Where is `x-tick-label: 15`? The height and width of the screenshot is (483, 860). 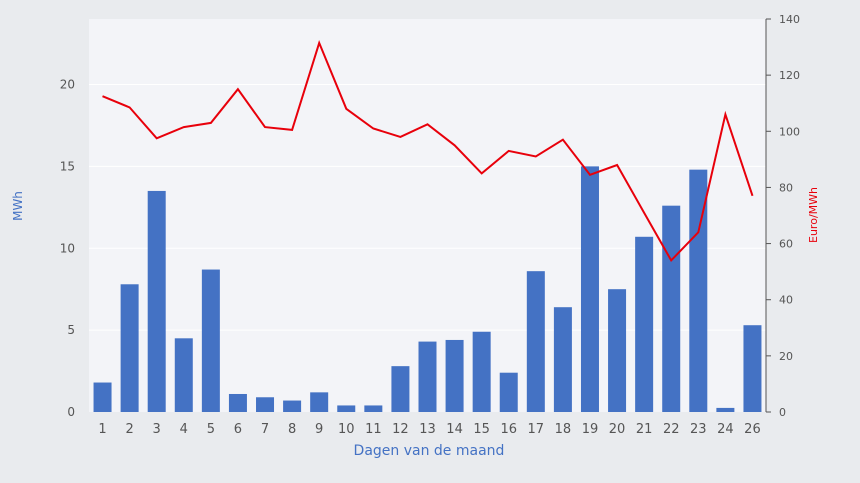 x-tick-label: 15 is located at coordinates (481, 429).